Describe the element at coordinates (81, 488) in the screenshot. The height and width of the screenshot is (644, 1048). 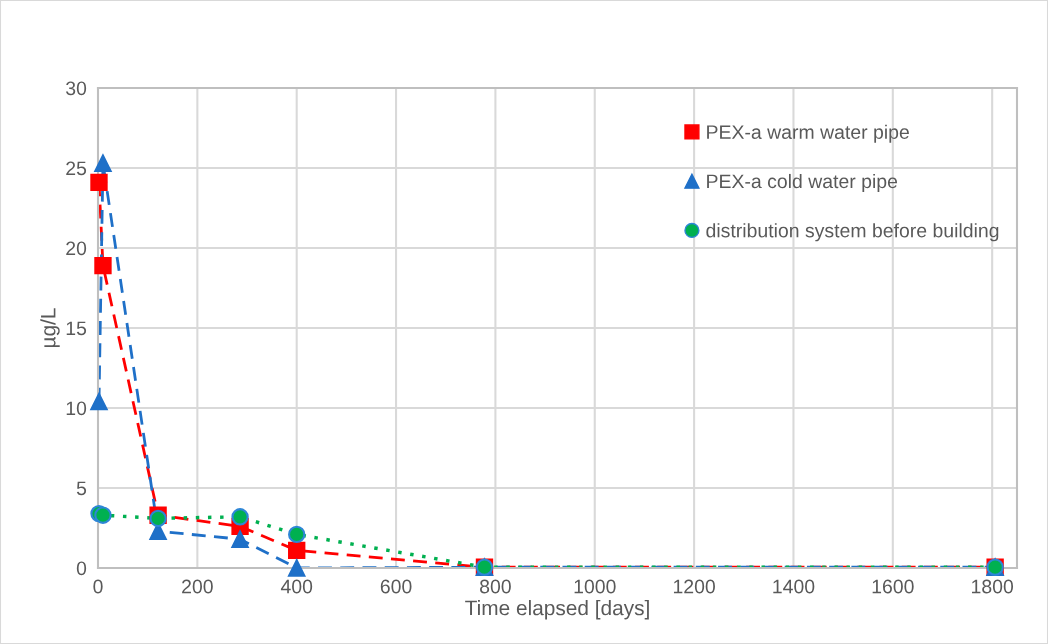
I see `y-tick-label: 5` at that location.